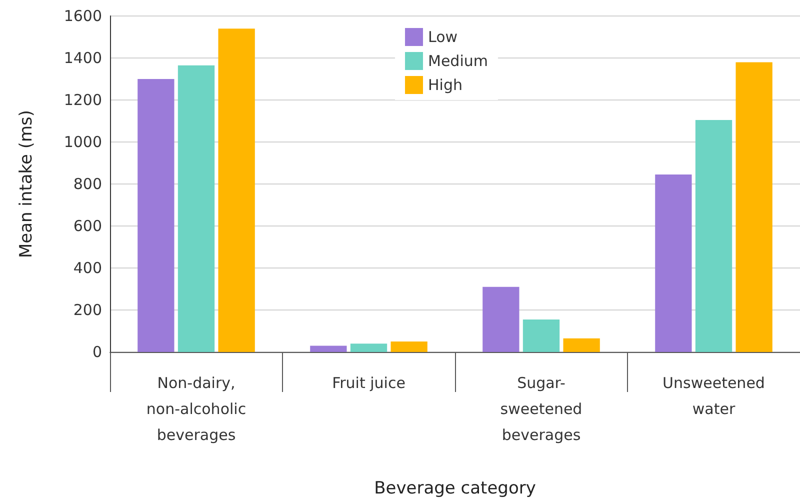 Image resolution: width=800 pixels, height=502 pixels. What do you see at coordinates (83, 16) in the screenshot?
I see `y-tick-label: 1600` at bounding box center [83, 16].